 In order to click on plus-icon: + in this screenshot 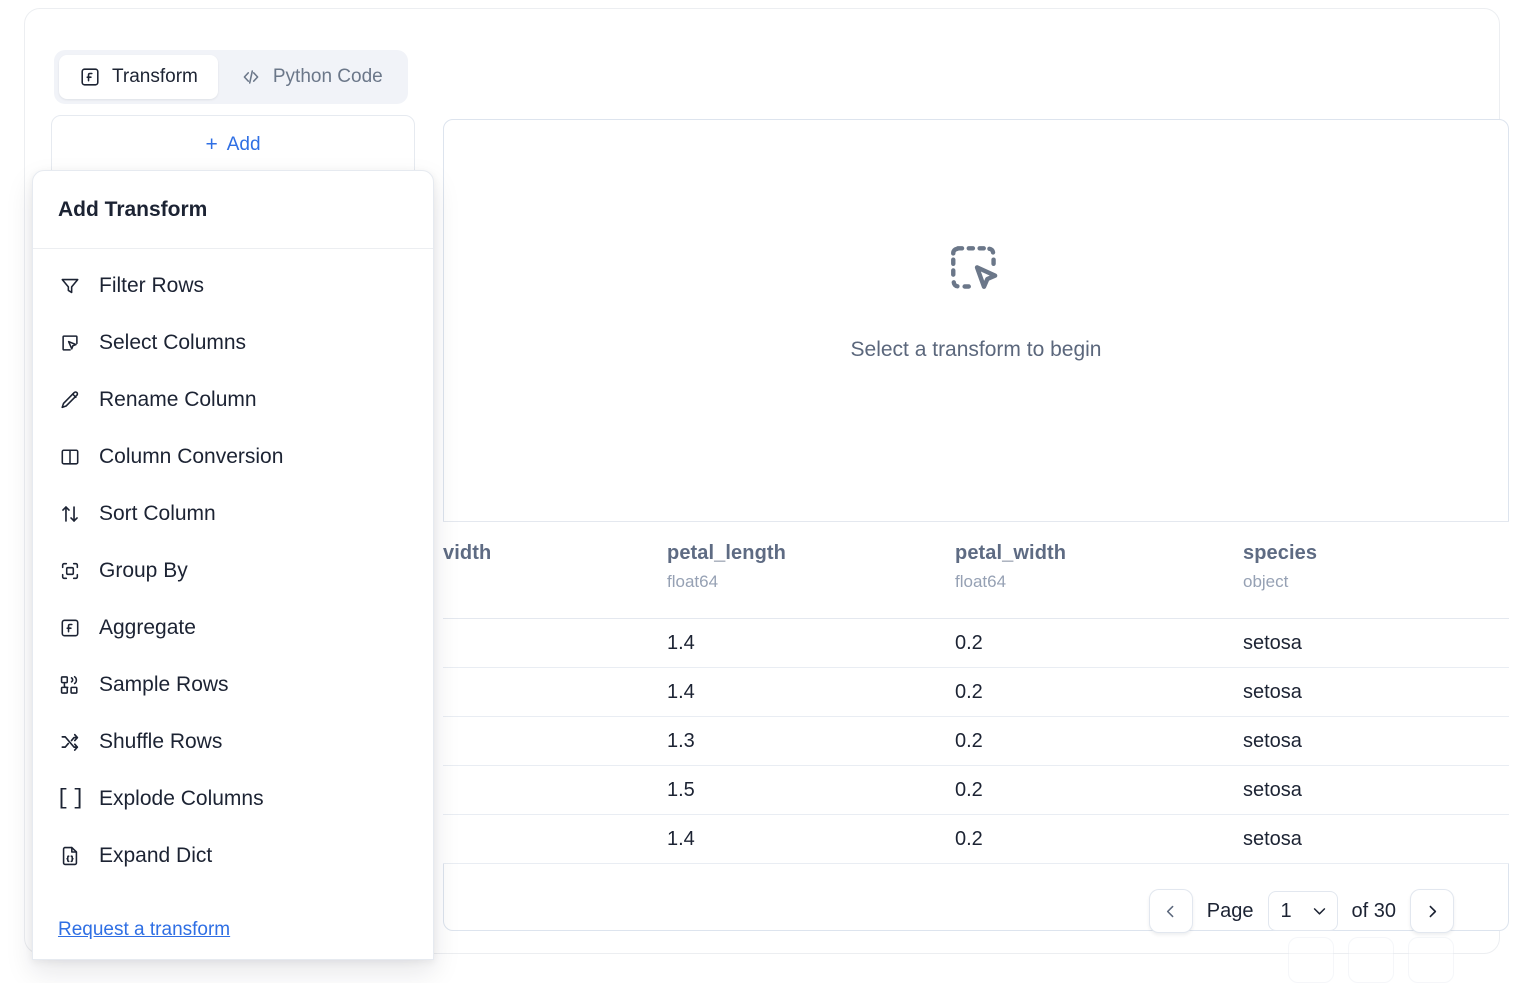, I will do `click(211, 144)`.